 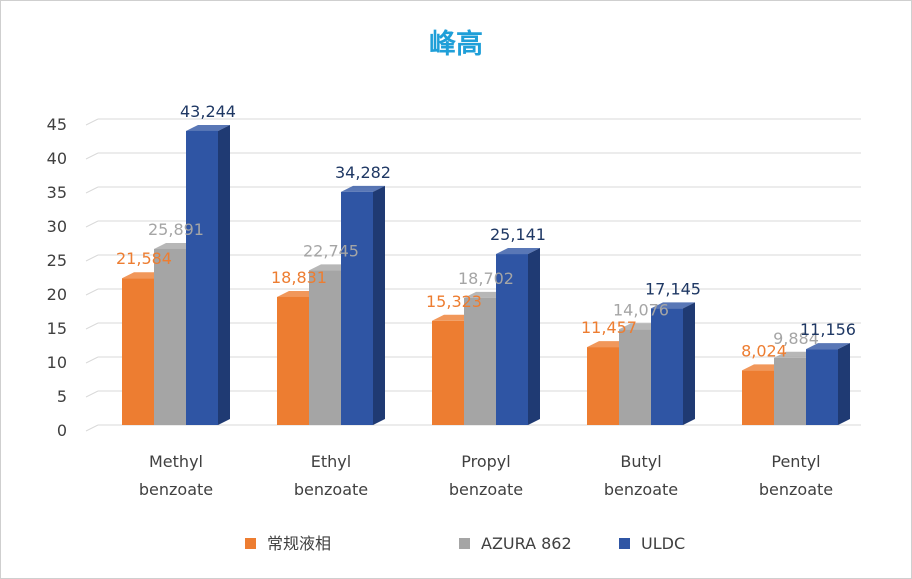 What do you see at coordinates (764, 350) in the screenshot?
I see `data-label: 8,024` at bounding box center [764, 350].